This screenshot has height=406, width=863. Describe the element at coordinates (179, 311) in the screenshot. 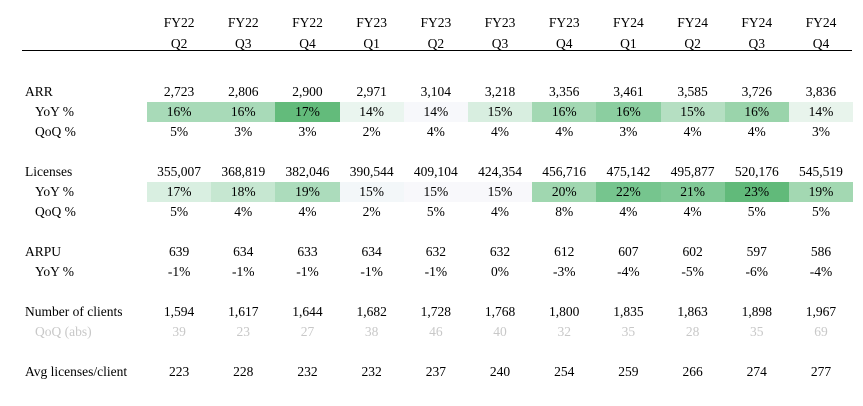

I see `table-cell: 1,594` at that location.